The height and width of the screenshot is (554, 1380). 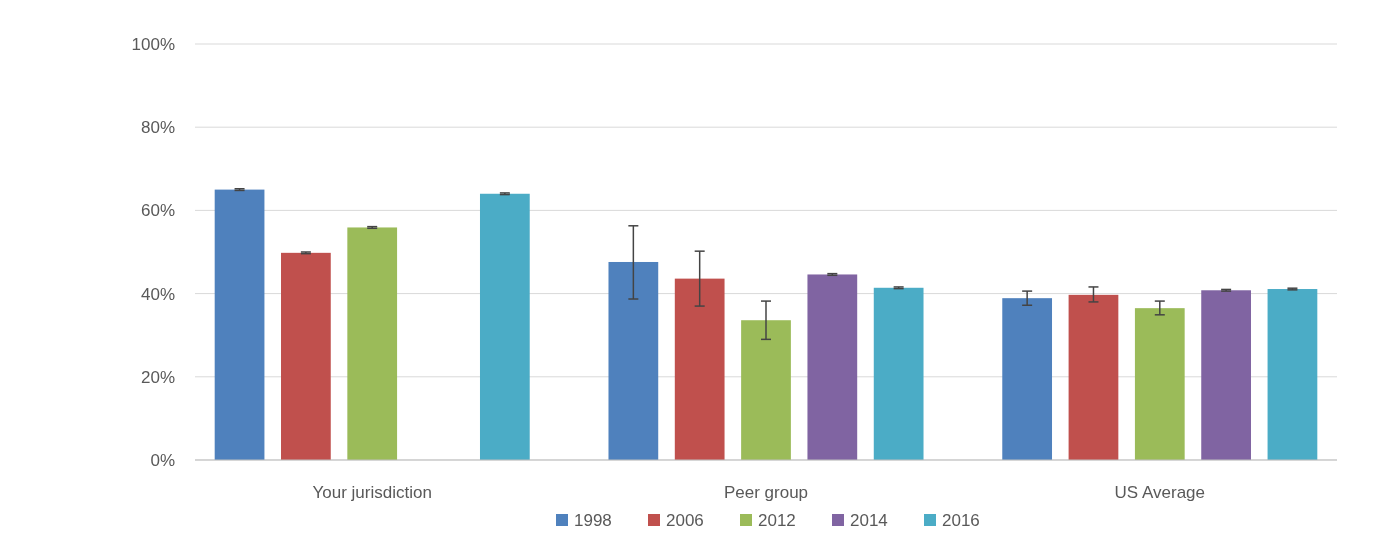 What do you see at coordinates (153, 44) in the screenshot?
I see `y-tick-label: 100%` at bounding box center [153, 44].